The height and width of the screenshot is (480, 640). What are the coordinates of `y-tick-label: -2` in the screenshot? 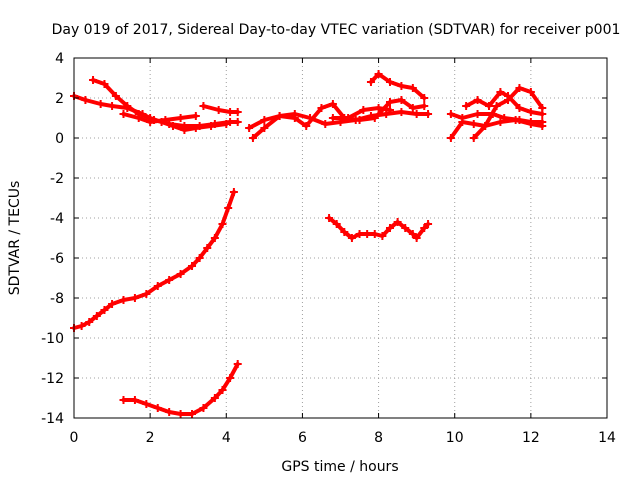 It's located at (57, 179).